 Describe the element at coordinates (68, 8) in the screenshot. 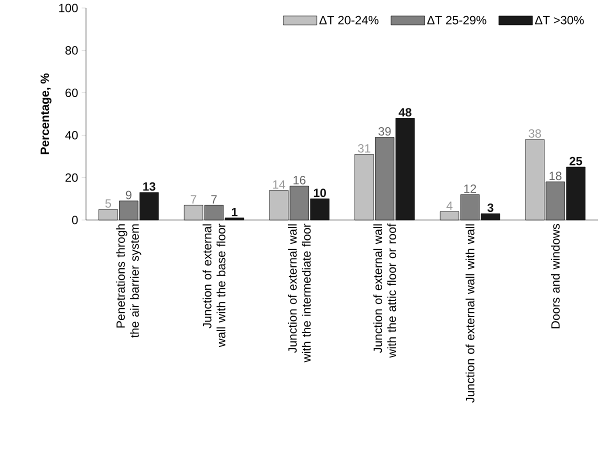

I see `y-tick-label: 100` at that location.